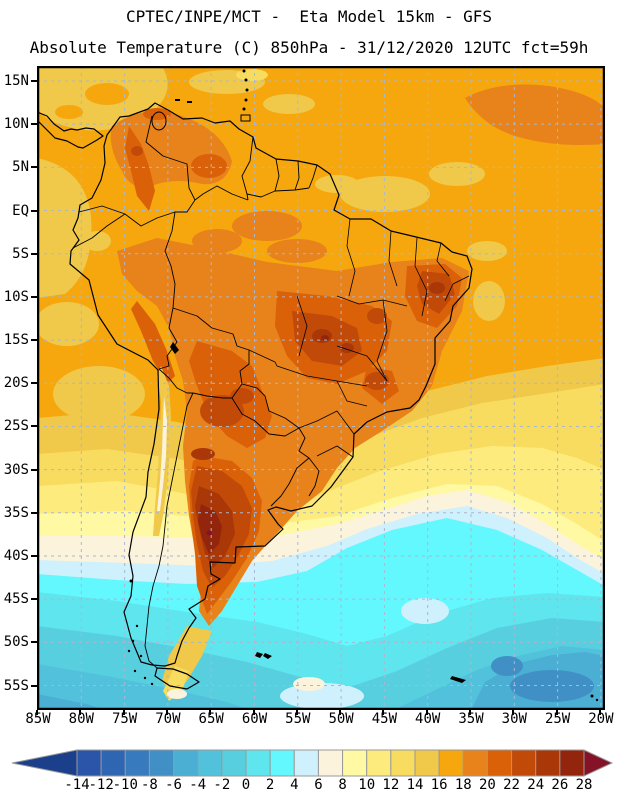  Describe the element at coordinates (439, 785) in the screenshot. I see `colorbar-tick-label: 16` at that location.